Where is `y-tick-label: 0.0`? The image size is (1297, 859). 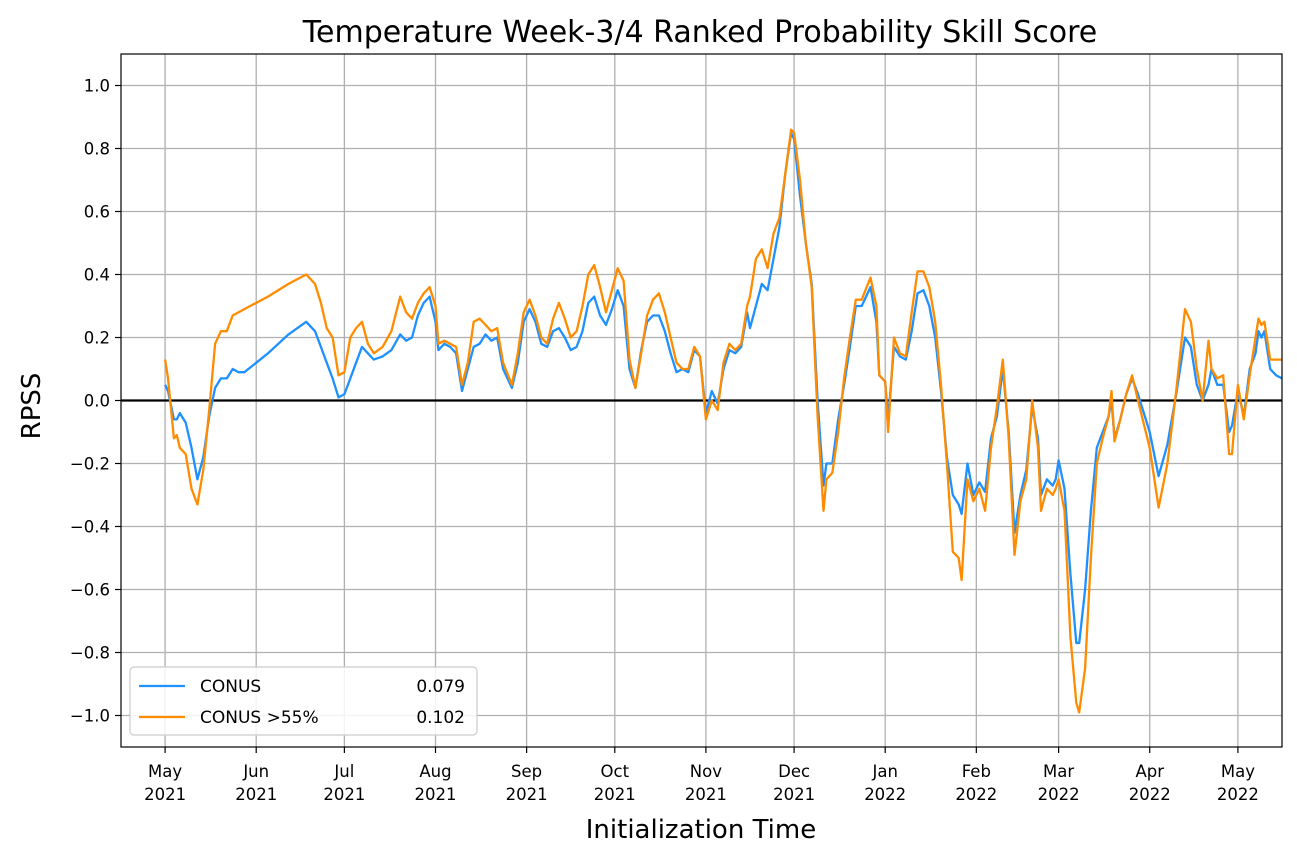
y-tick-label: 0.0 is located at coordinates (97, 401).